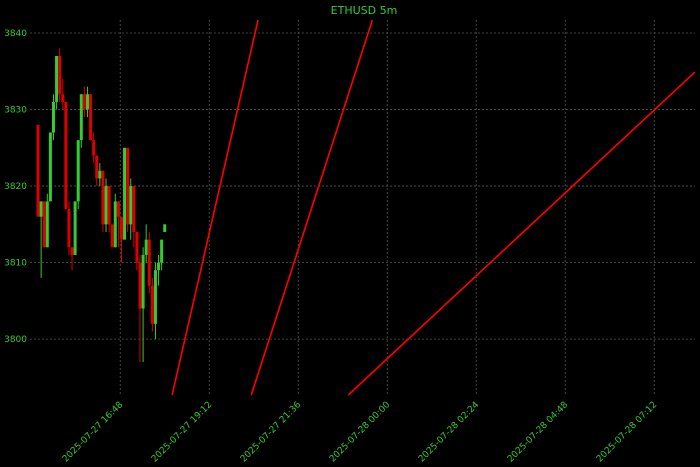 This screenshot has width=700, height=467. Describe the element at coordinates (364, 10) in the screenshot. I see `chart-title: ETHUSD 5m` at that location.